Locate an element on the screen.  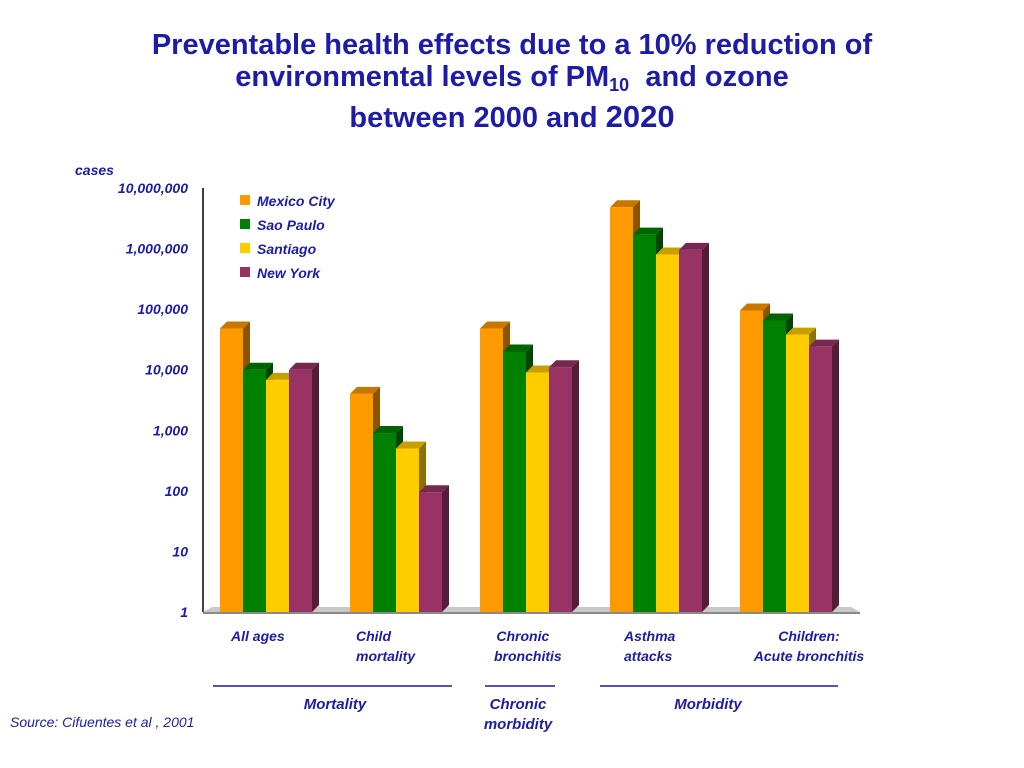
category-label-2: Chronic bronchitis is located at coordinates (528, 646).